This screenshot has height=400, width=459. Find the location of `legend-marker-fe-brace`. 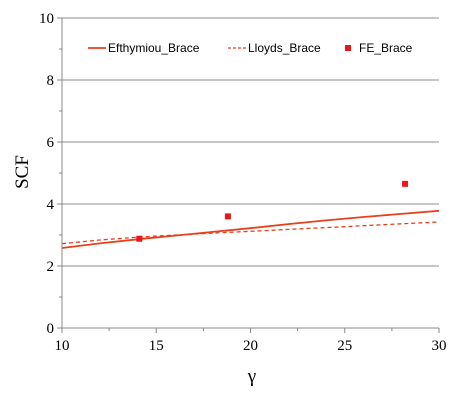

legend-marker-fe-brace is located at coordinates (348, 48).